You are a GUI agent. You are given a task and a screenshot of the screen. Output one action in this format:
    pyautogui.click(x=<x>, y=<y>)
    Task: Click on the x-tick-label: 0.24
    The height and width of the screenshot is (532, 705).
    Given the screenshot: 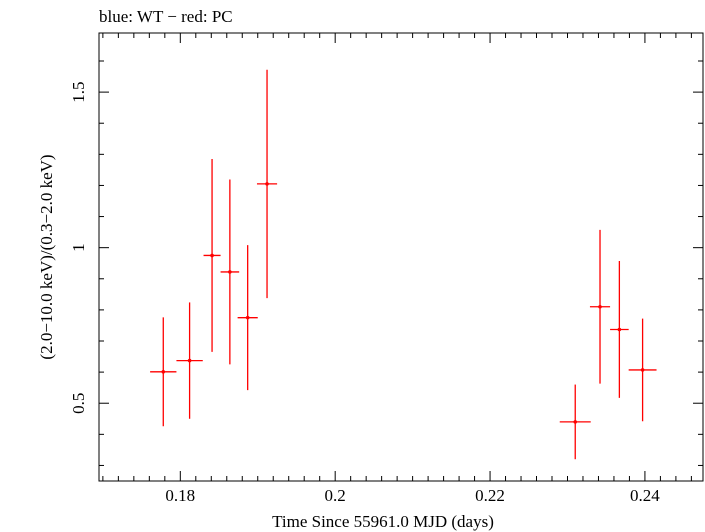 What is the action you would take?
    pyautogui.click(x=645, y=495)
    